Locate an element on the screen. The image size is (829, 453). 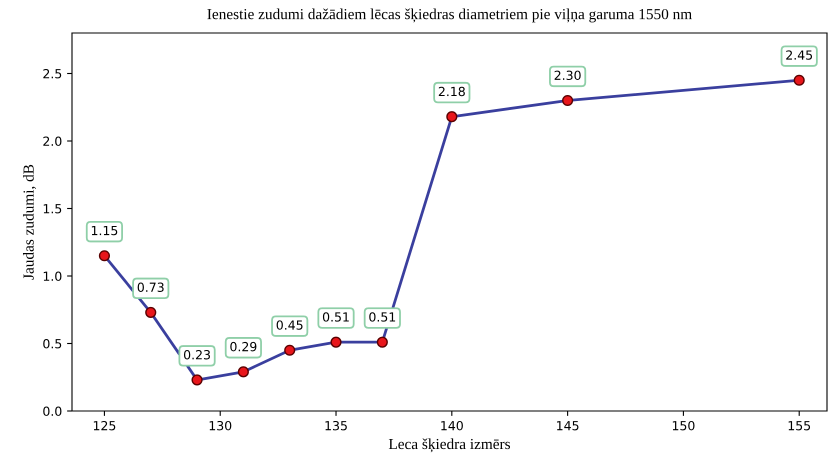
text: 0.45 is located at coordinates (289, 325).